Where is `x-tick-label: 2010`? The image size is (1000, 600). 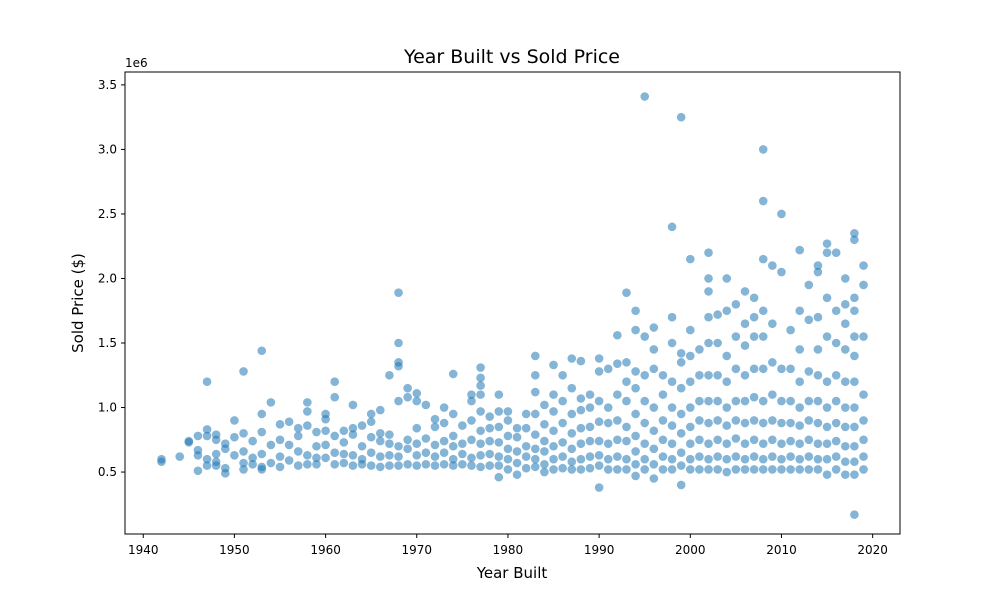 x-tick-label: 2010 is located at coordinates (781, 550).